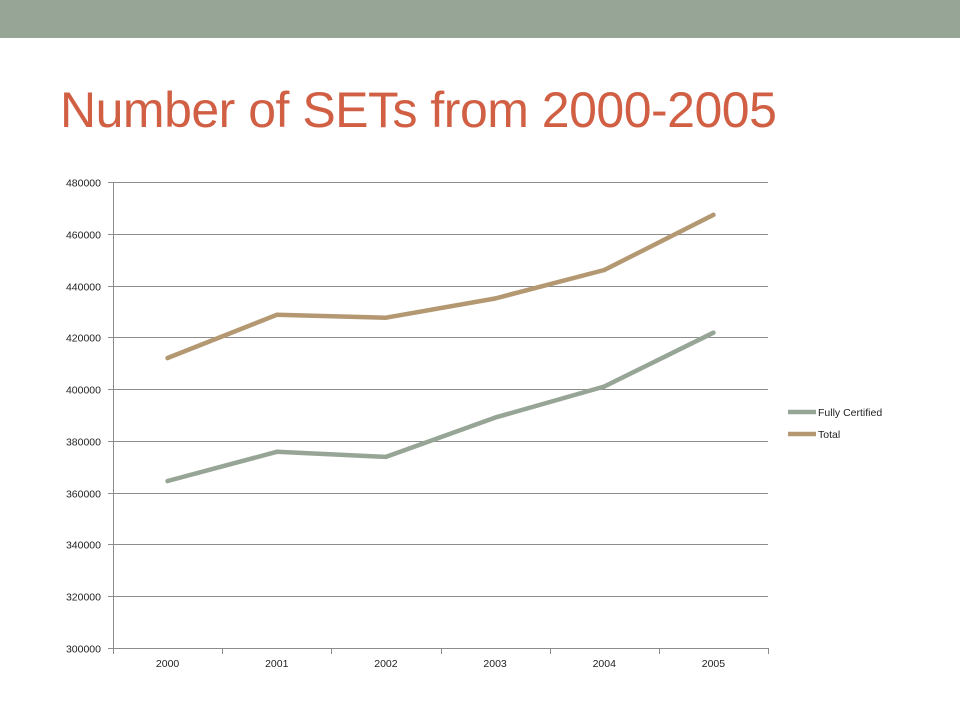 This screenshot has width=960, height=720. I want to click on data-point-fully-certified-2005, so click(713, 332).